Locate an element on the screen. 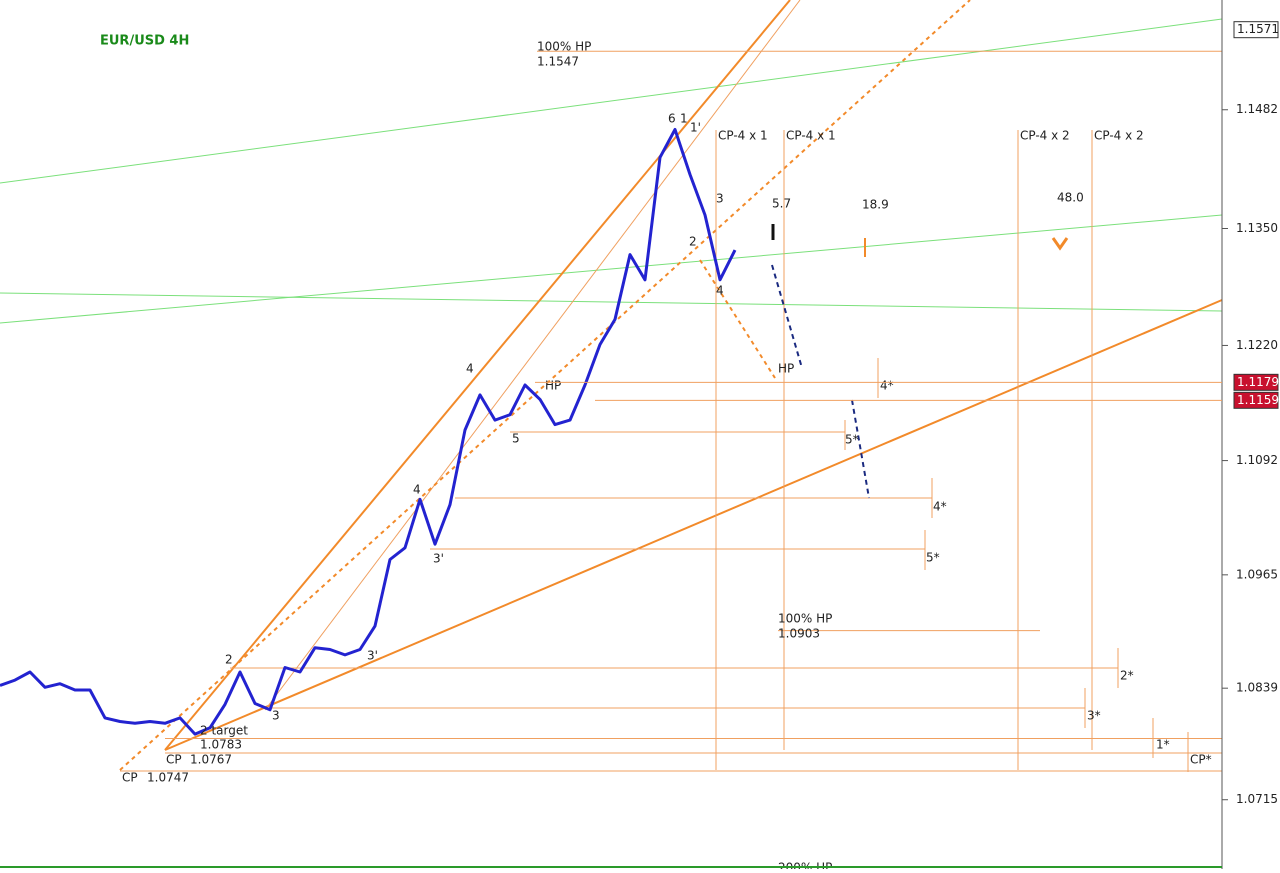 The image size is (1280, 873). annotation: 6 is located at coordinates (672, 119).